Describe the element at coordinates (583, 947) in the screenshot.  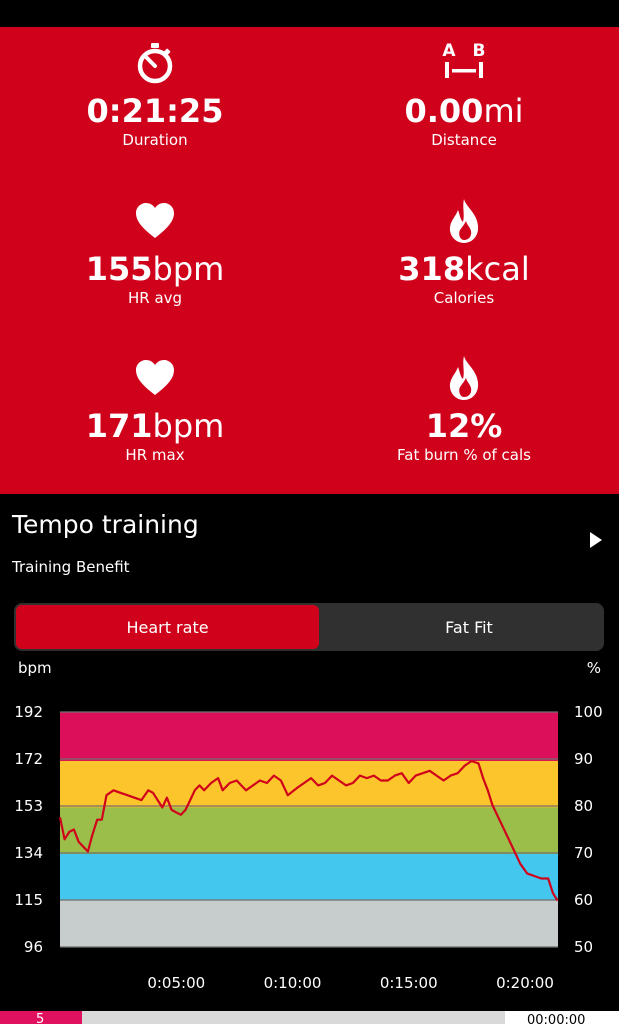
I see `y2-tick-label: 50` at that location.